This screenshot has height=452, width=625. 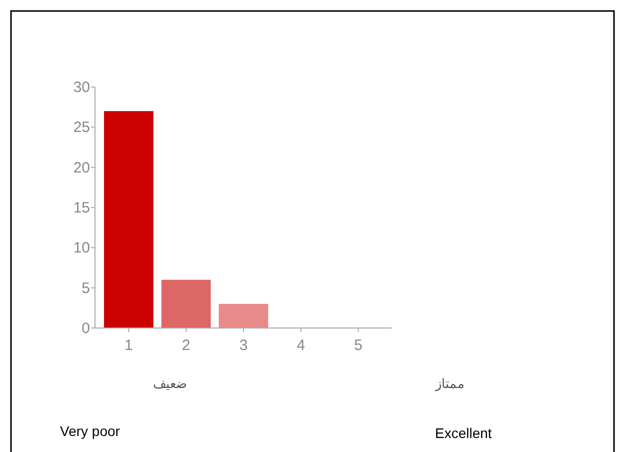 I want to click on text: Excellent, so click(x=463, y=433).